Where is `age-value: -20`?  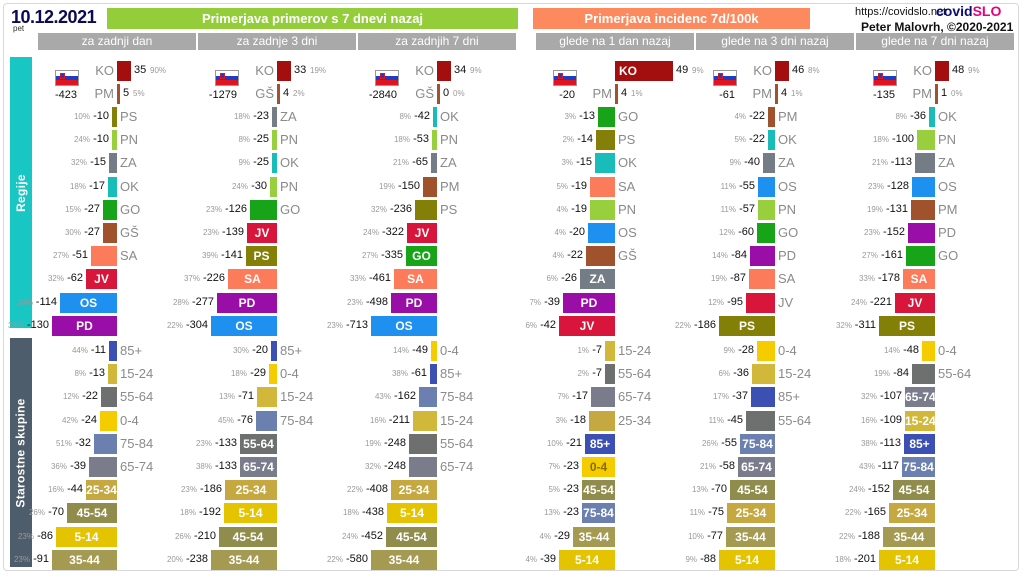 age-value: -20 is located at coordinates (260, 350).